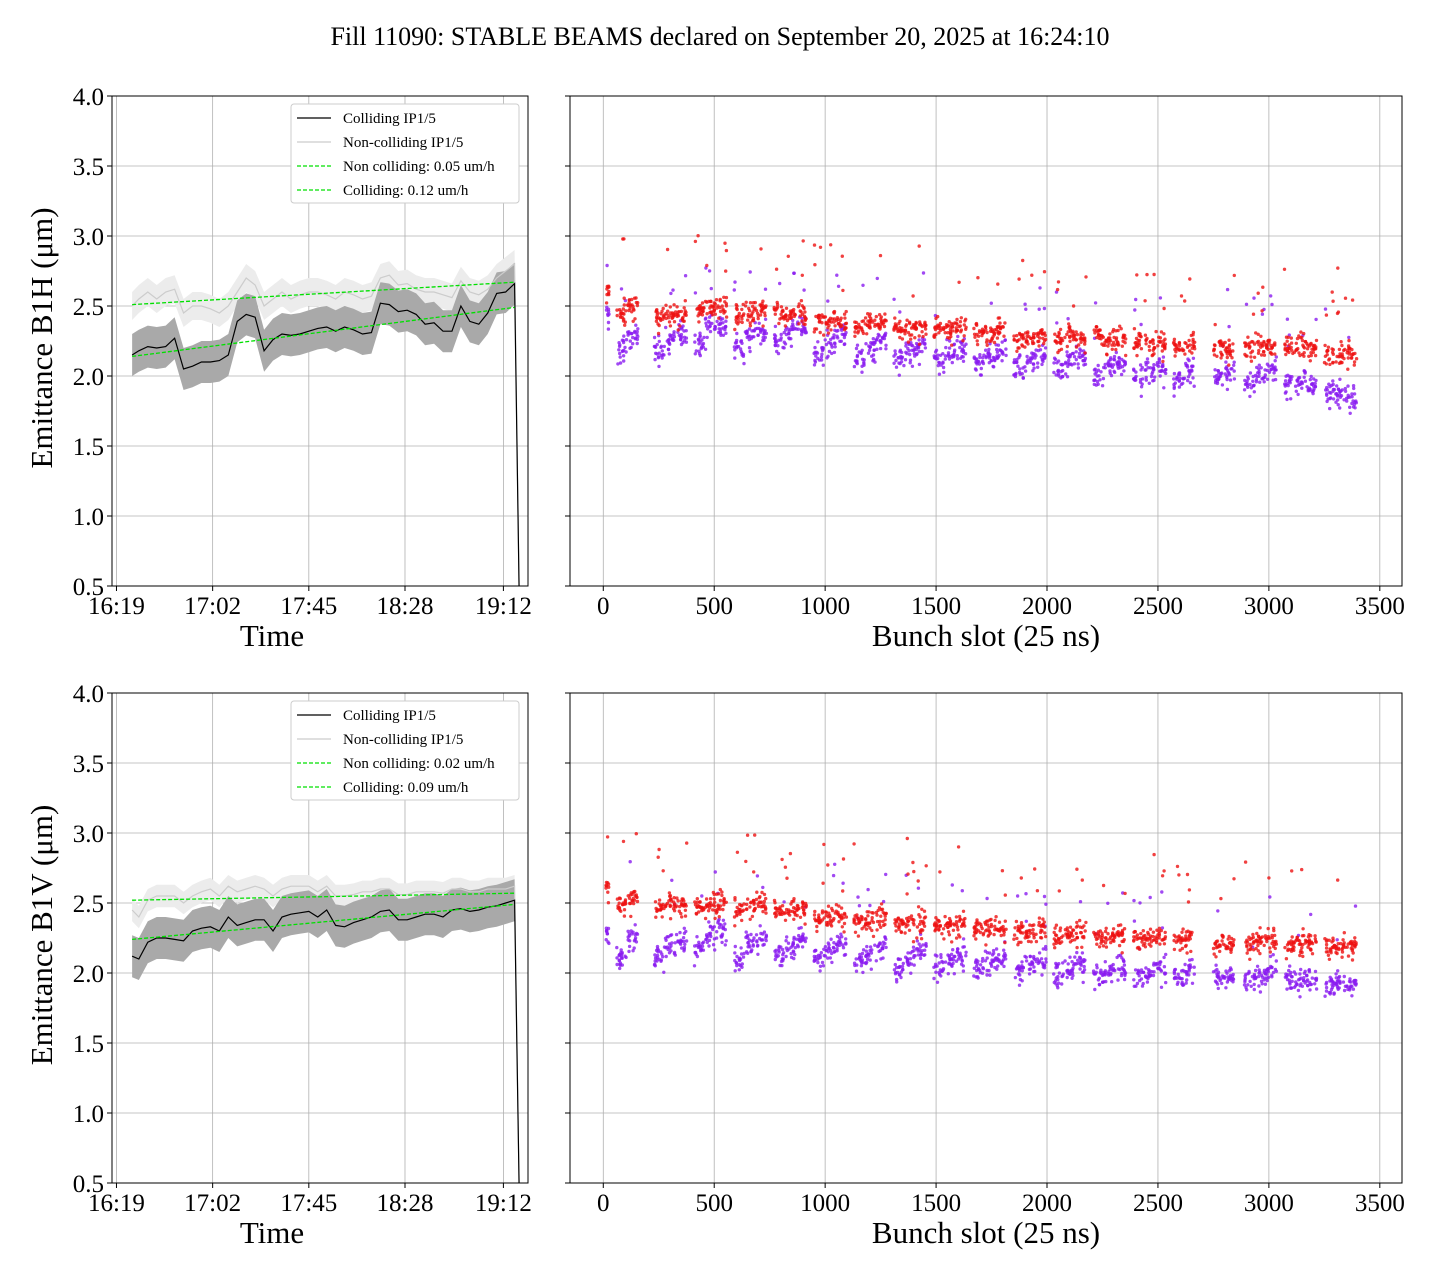  What do you see at coordinates (325, 1029) in the screenshot?
I see `plot-area` at bounding box center [325, 1029].